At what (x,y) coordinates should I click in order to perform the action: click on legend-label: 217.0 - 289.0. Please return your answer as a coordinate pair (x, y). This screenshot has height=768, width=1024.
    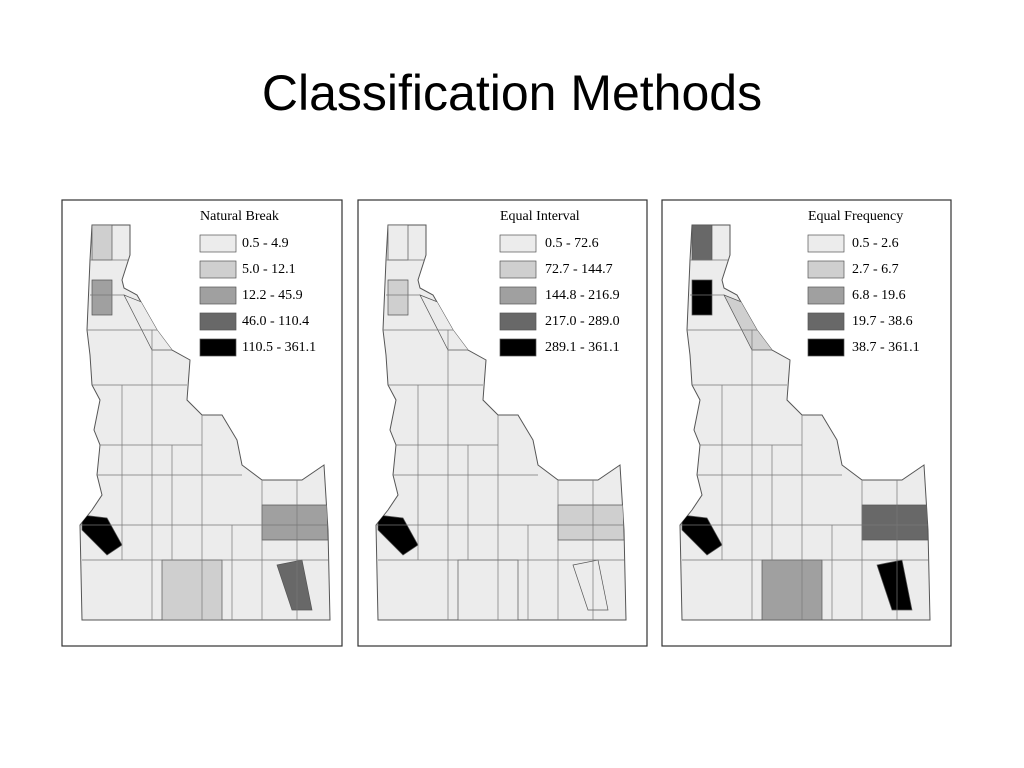
    Looking at the image, I should click on (582, 321).